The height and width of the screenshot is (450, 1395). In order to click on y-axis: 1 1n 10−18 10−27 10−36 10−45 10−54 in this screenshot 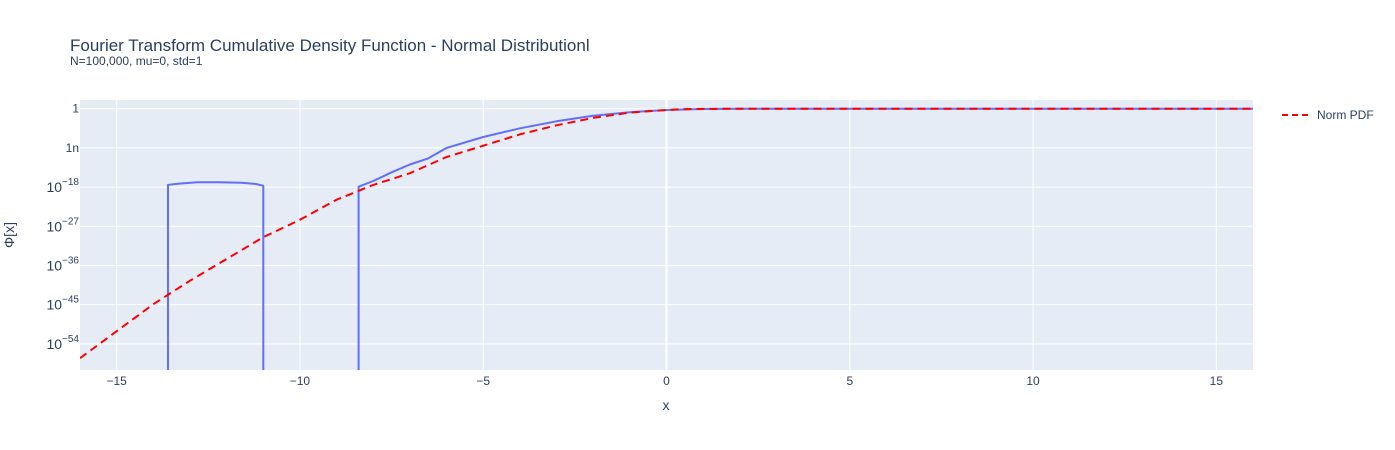, I will do `click(62, 227)`.